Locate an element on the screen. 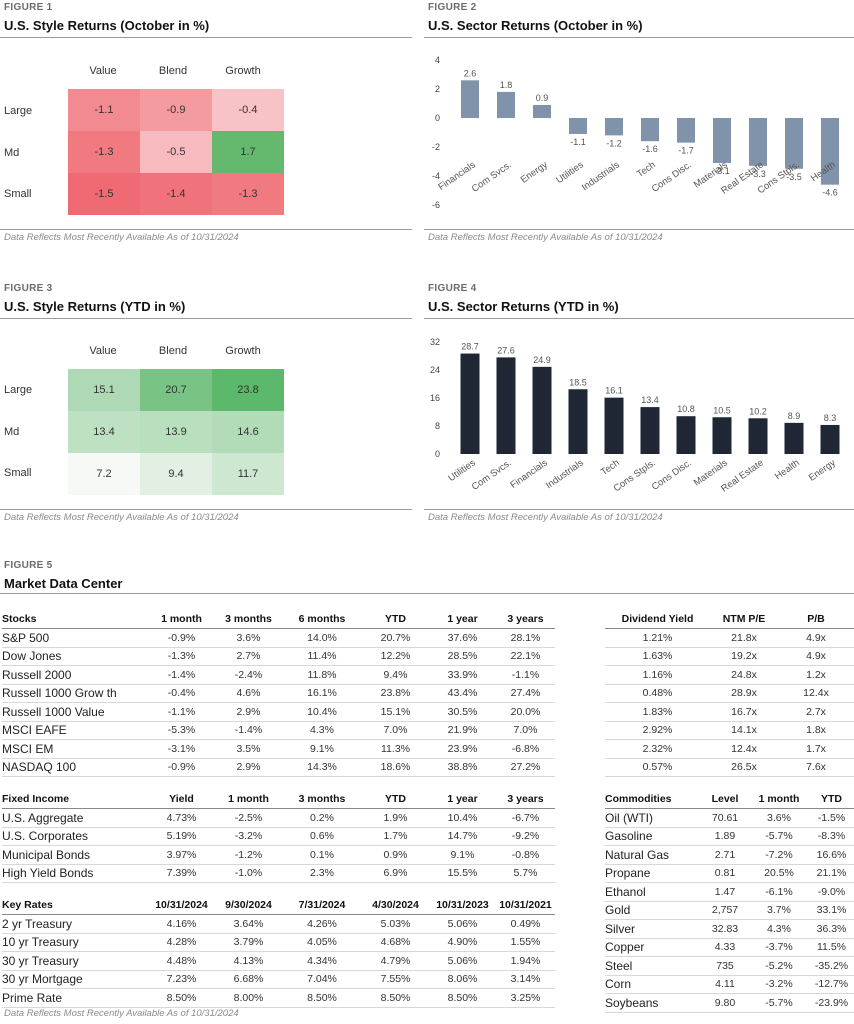  table-cell: 4.79% is located at coordinates (395, 961).